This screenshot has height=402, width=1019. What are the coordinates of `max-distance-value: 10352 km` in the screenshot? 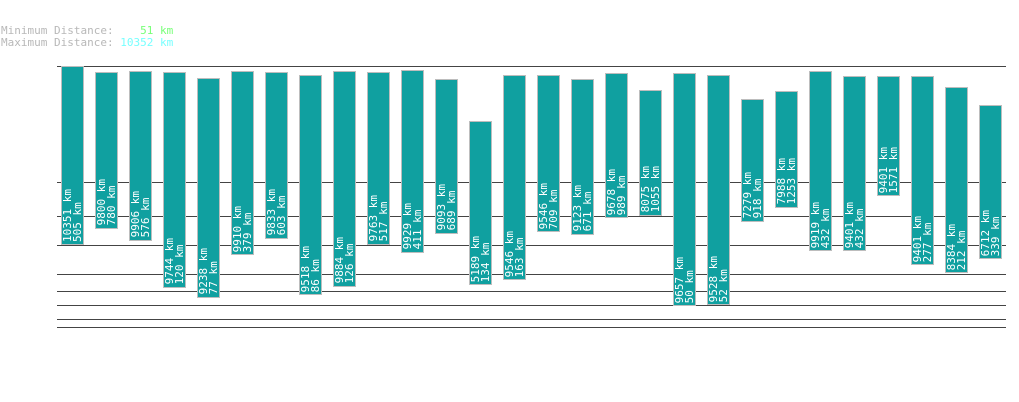 It's located at (147, 42).